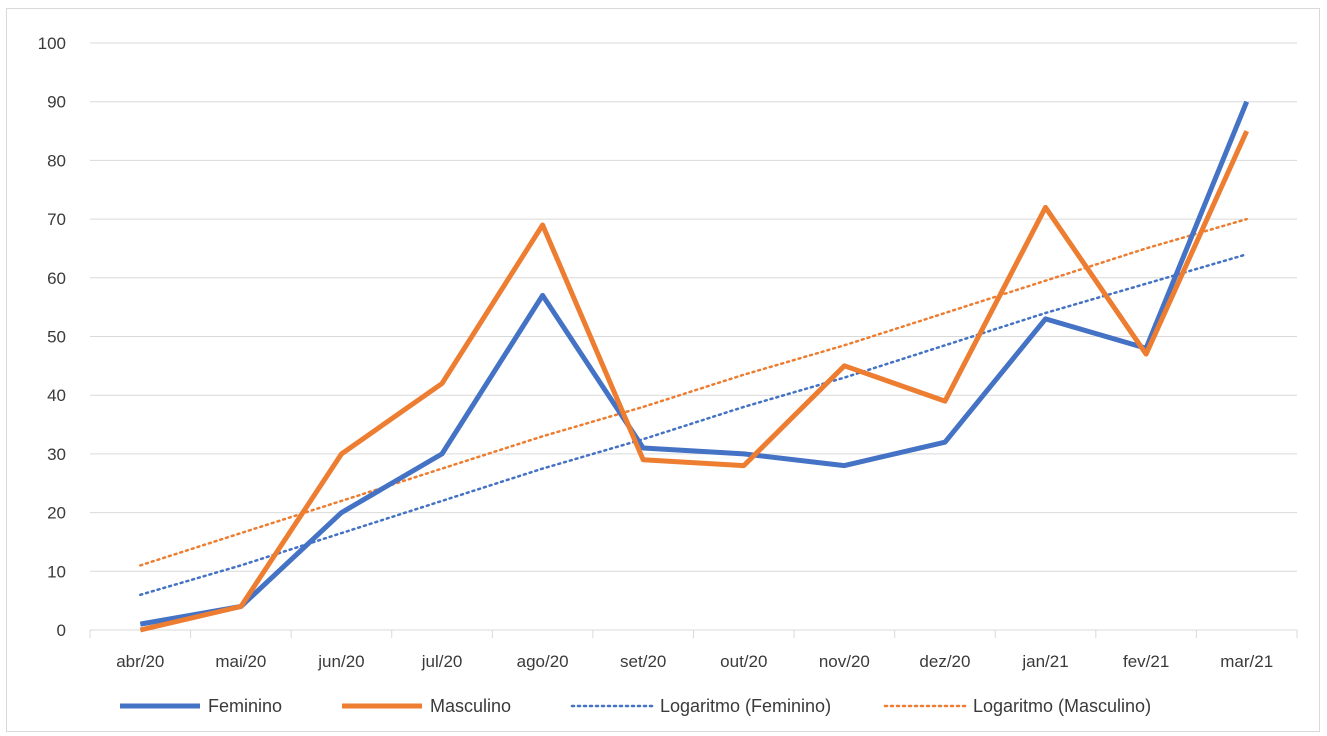  What do you see at coordinates (56, 102) in the screenshot?
I see `y-tick-label: 90` at bounding box center [56, 102].